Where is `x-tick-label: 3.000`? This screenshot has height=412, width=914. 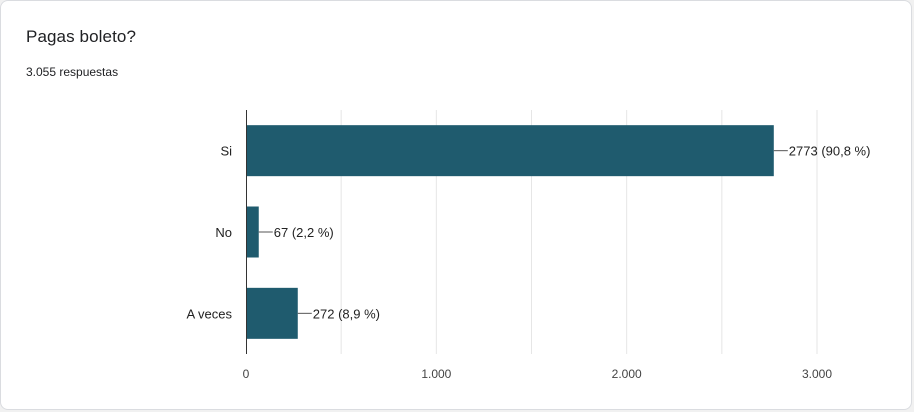
x-tick-label: 3.000 is located at coordinates (817, 374).